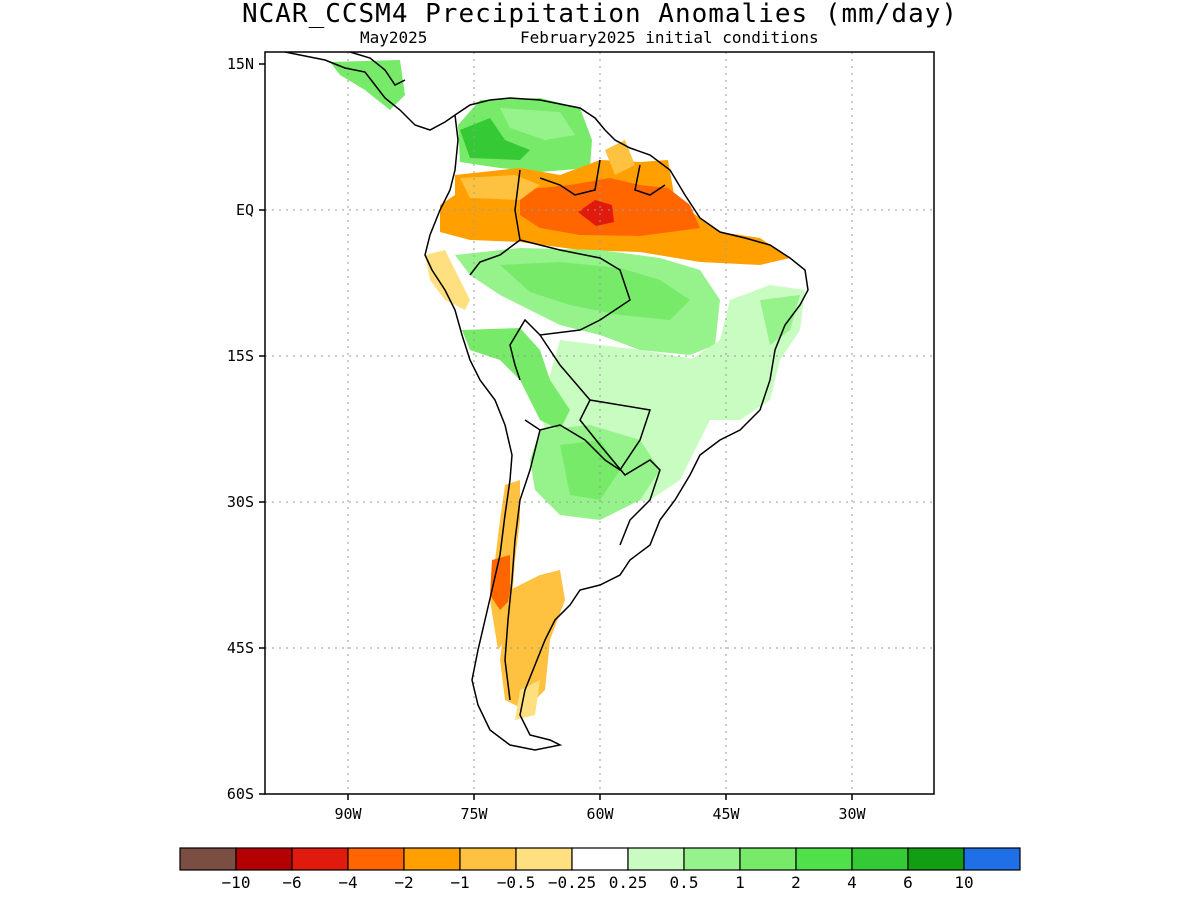 This screenshot has width=1200, height=900. Describe the element at coordinates (740, 882) in the screenshot. I see `colorbar-label: 1` at that location.